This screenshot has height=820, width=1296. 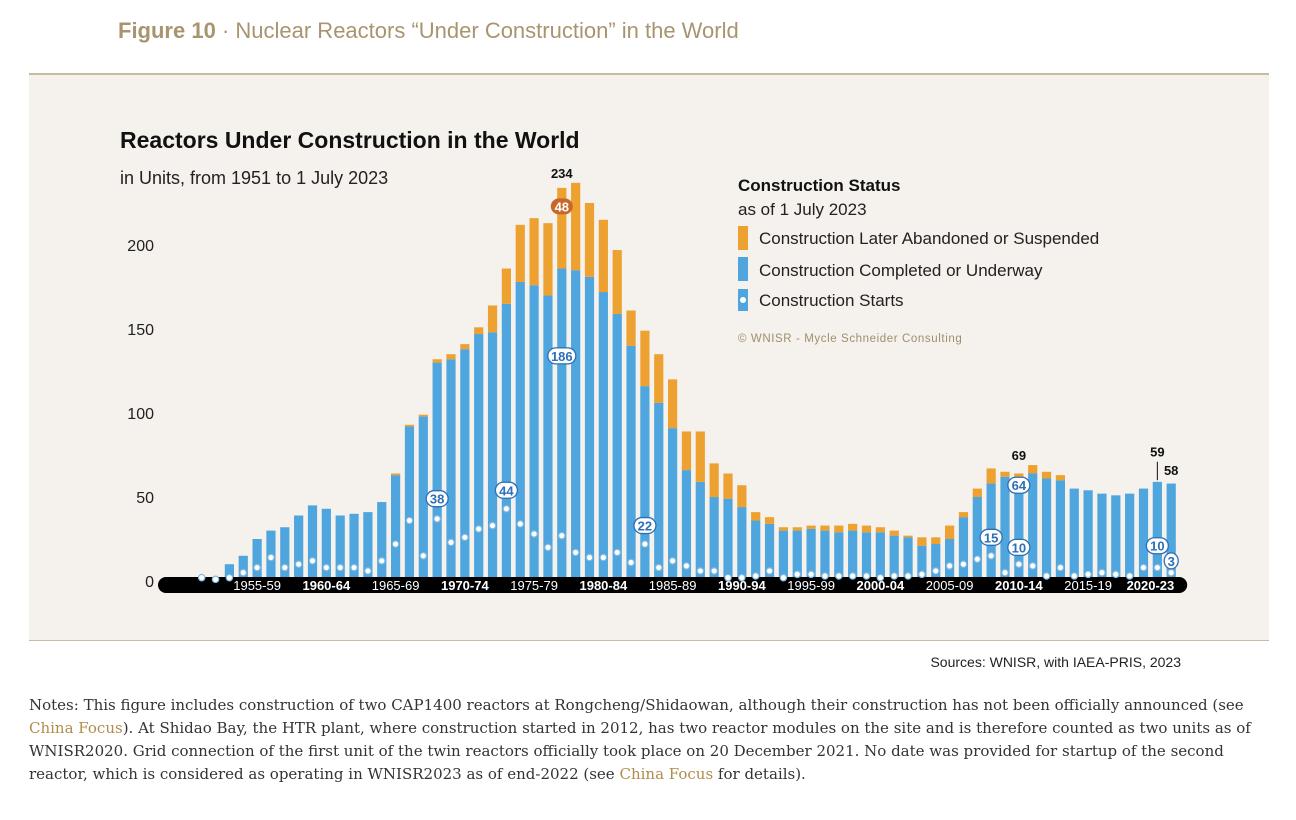 What do you see at coordinates (506, 490) in the screenshot?
I see `starts-1975-label: 44` at bounding box center [506, 490].